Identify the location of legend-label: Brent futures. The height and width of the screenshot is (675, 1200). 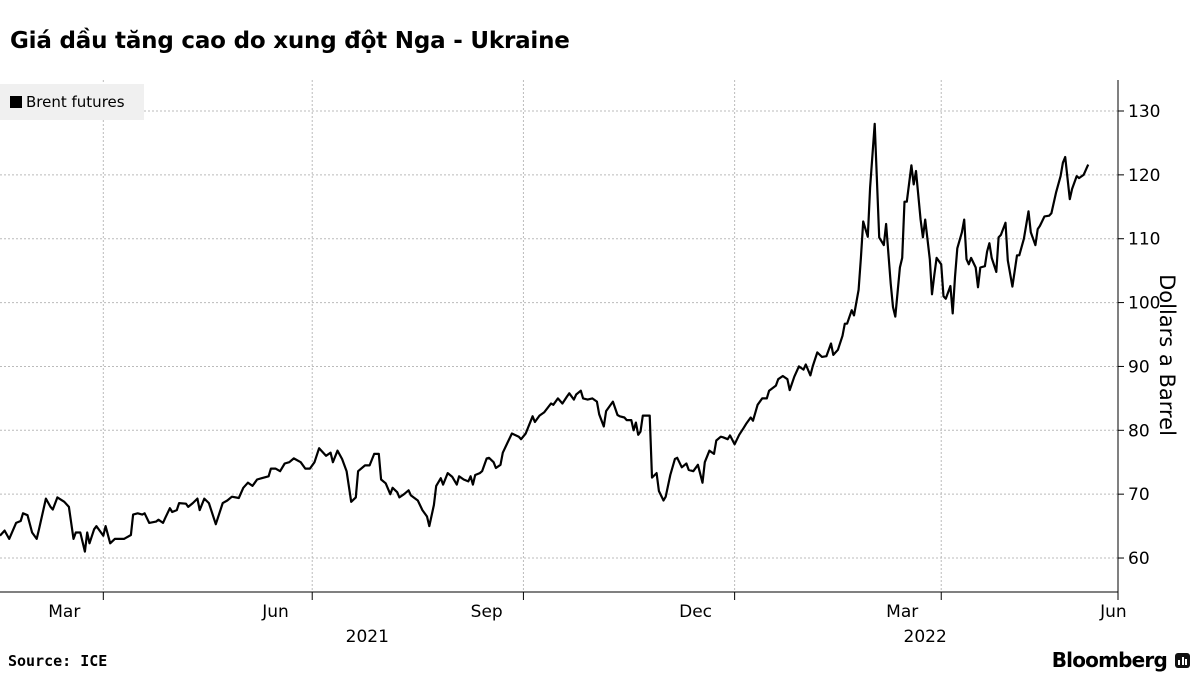
(75, 102).